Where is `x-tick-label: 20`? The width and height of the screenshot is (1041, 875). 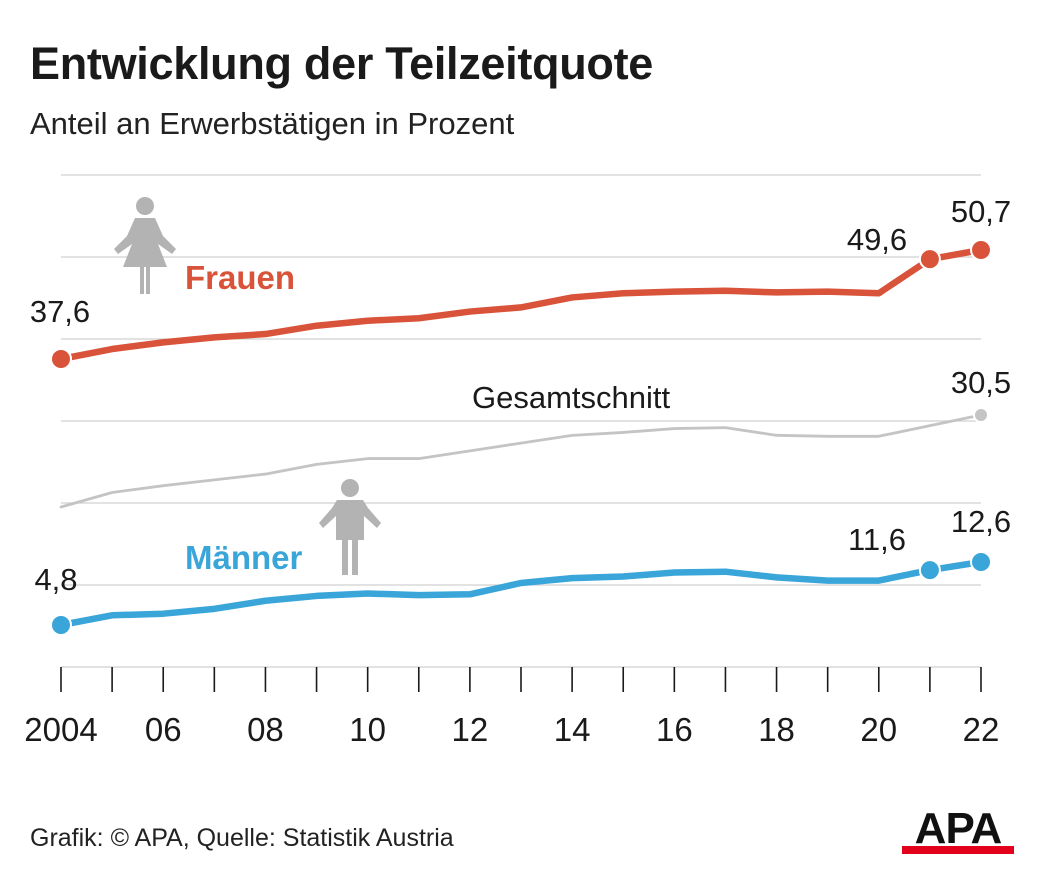
x-tick-label: 20 is located at coordinates (878, 729).